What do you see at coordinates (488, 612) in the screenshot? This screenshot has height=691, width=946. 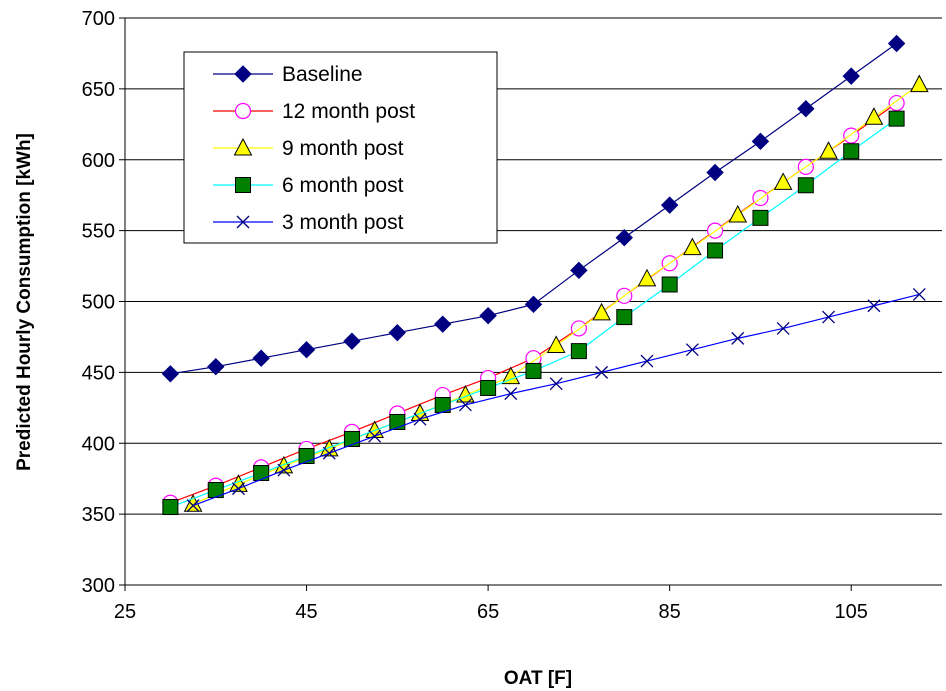 I see `x-tick-label: 65` at bounding box center [488, 612].